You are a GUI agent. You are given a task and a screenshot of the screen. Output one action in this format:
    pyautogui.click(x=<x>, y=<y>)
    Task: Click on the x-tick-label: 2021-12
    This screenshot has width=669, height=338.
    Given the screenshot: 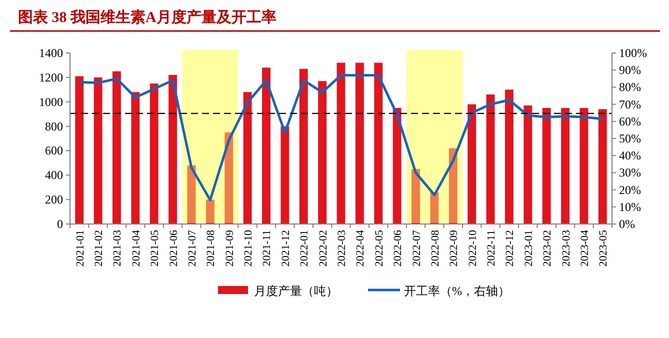 What is the action you would take?
    pyautogui.click(x=286, y=248)
    